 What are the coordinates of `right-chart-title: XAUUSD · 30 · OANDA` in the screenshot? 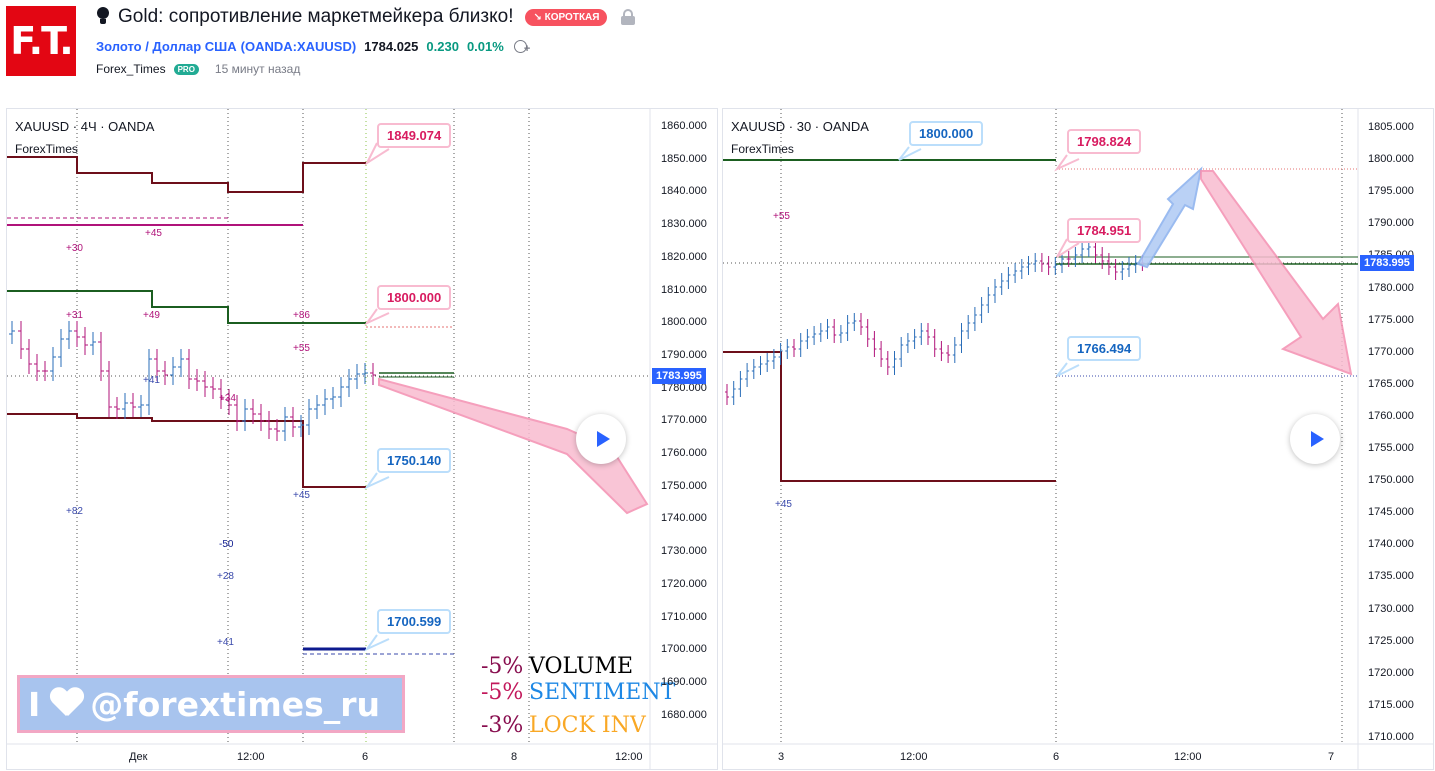 It's located at (800, 126).